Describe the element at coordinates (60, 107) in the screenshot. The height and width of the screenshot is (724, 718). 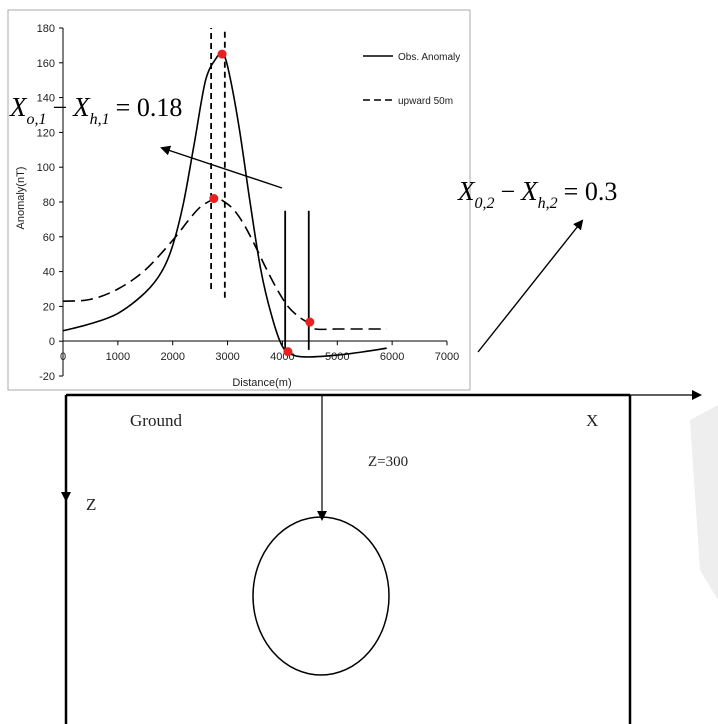
I see `eq1-op: −` at that location.